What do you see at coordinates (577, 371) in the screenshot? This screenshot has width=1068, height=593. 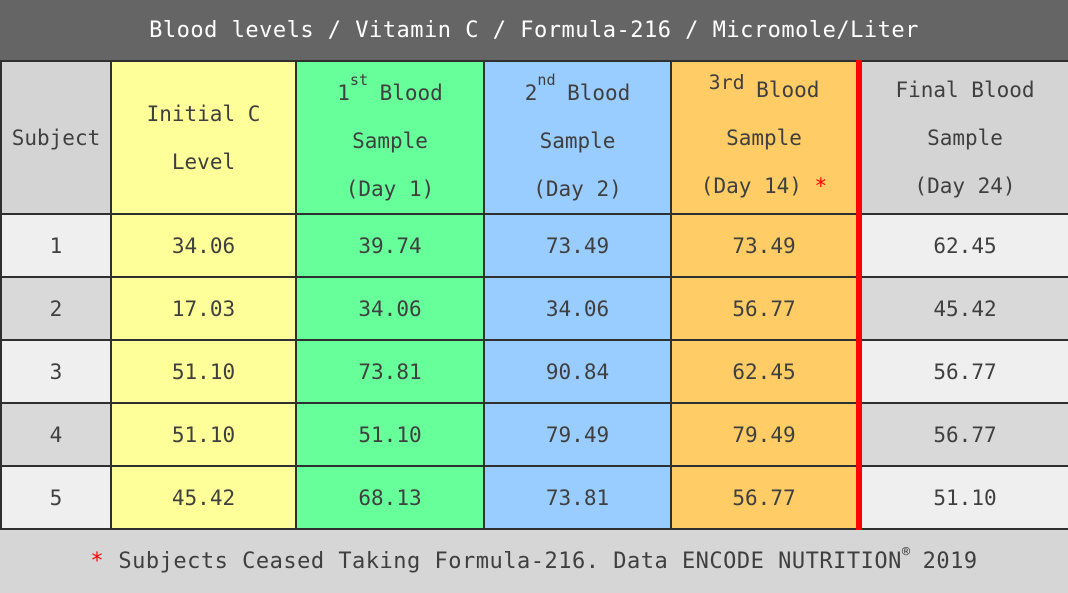 I see `value-cell: 90.84` at bounding box center [577, 371].